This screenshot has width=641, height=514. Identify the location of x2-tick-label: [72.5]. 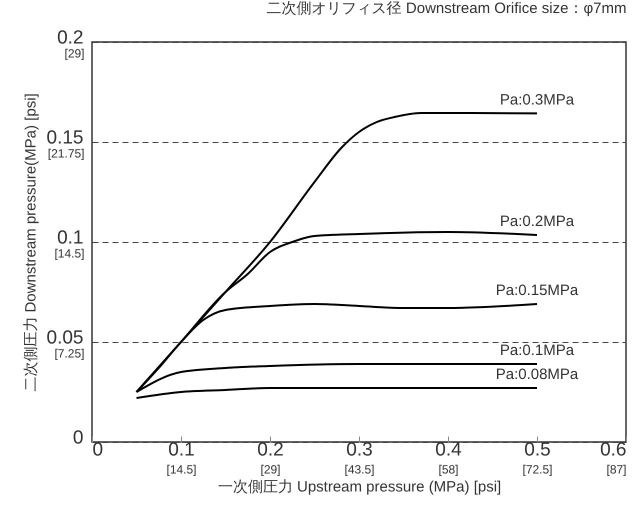
(537, 469).